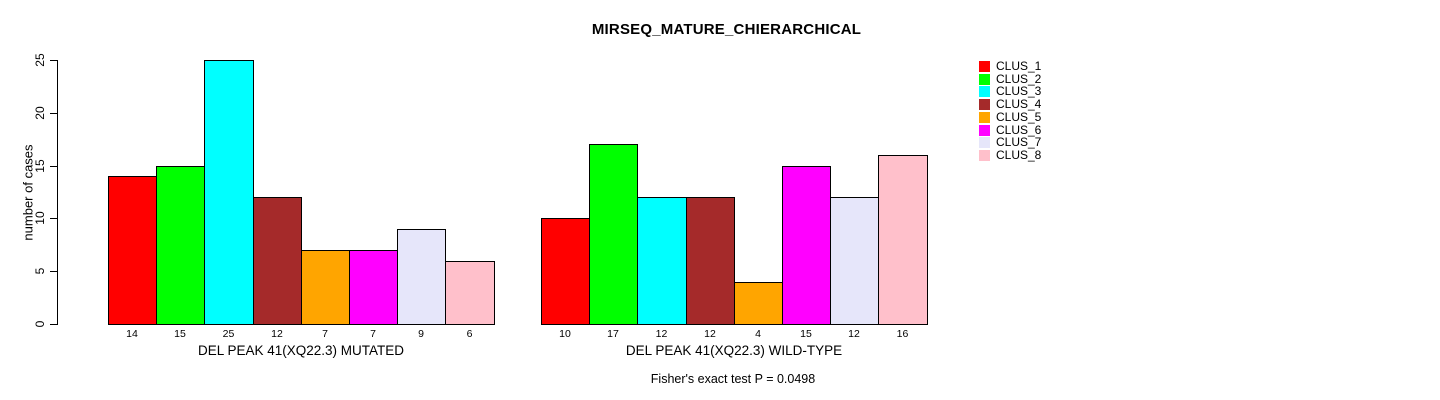 This screenshot has width=1440, height=400. What do you see at coordinates (758, 334) in the screenshot?
I see `bar-value-label: 4` at bounding box center [758, 334].